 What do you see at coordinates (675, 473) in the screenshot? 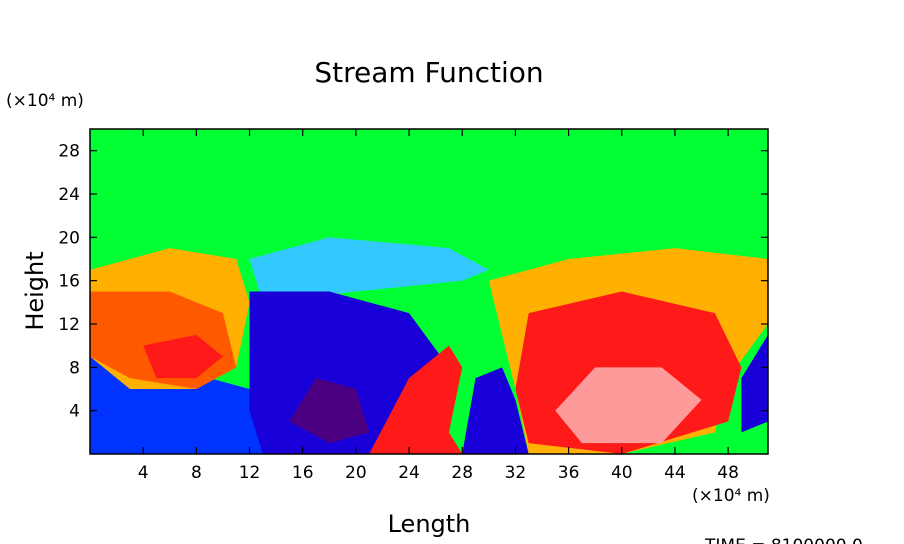
I see `x-tick-label: 44` at bounding box center [675, 473].